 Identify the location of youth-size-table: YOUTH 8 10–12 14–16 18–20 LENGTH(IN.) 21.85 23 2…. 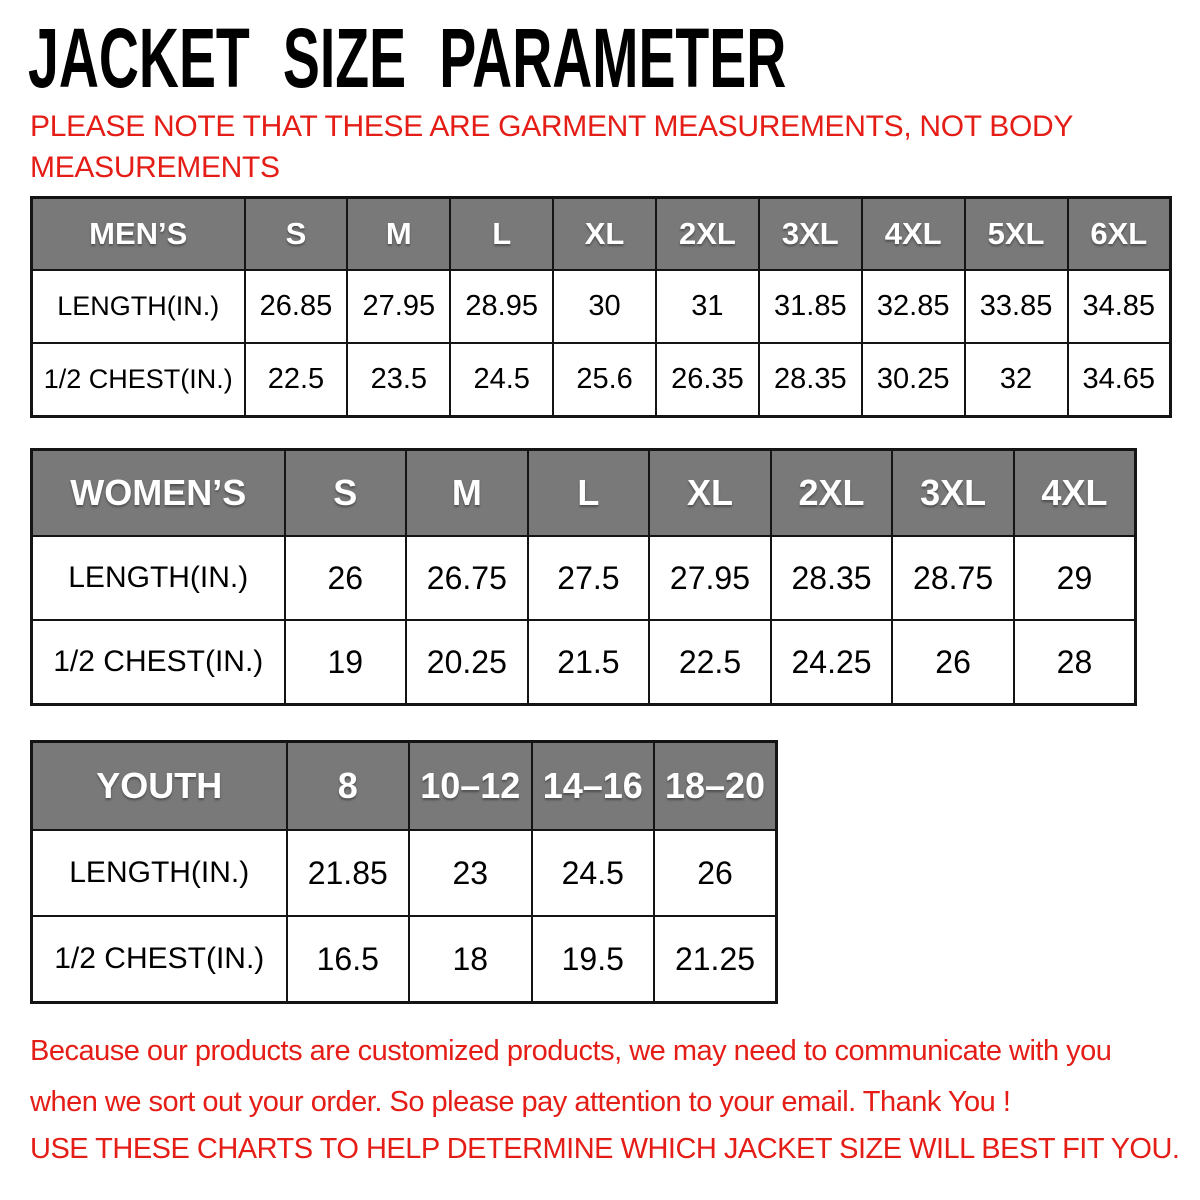
(404, 872).